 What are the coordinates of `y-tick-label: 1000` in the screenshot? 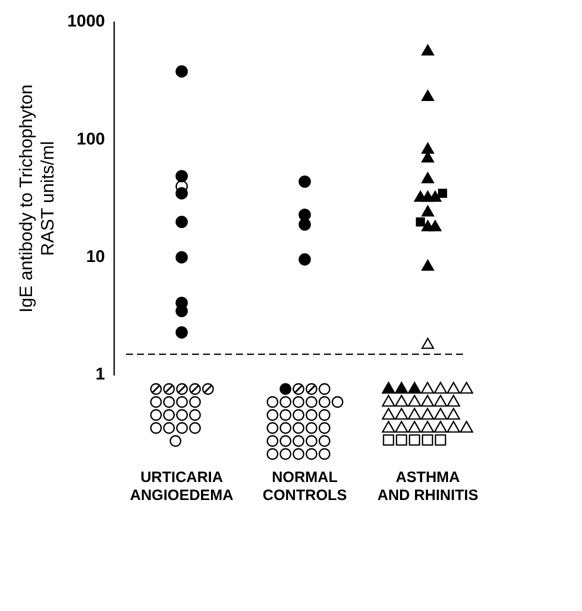 It's located at (86, 21).